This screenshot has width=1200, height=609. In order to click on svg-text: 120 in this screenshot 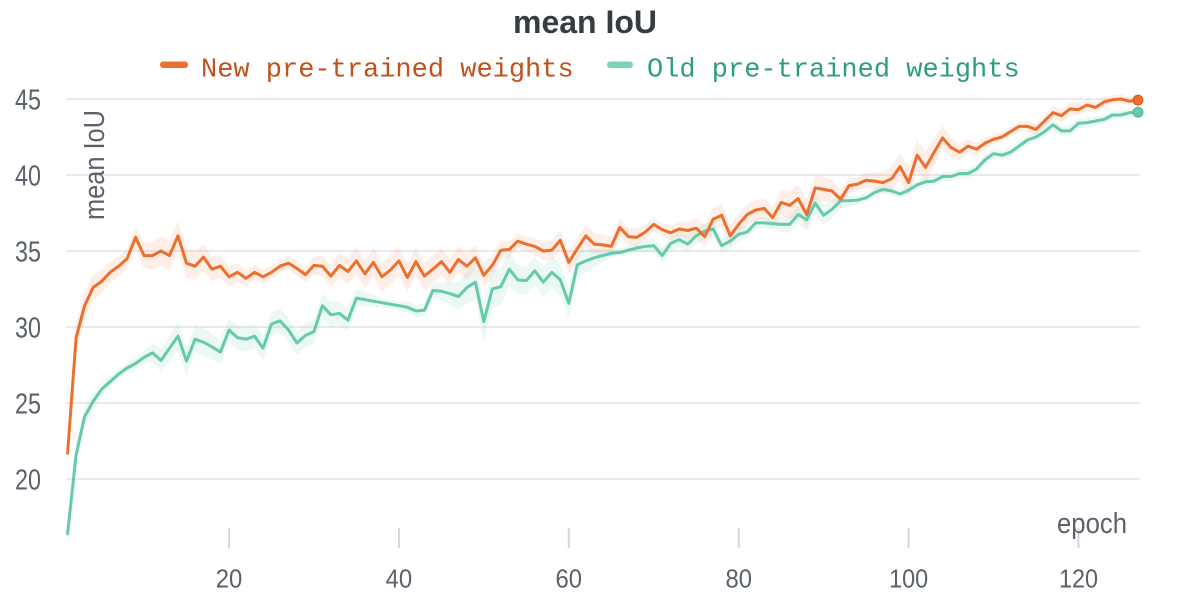, I will do `click(1078, 579)`.